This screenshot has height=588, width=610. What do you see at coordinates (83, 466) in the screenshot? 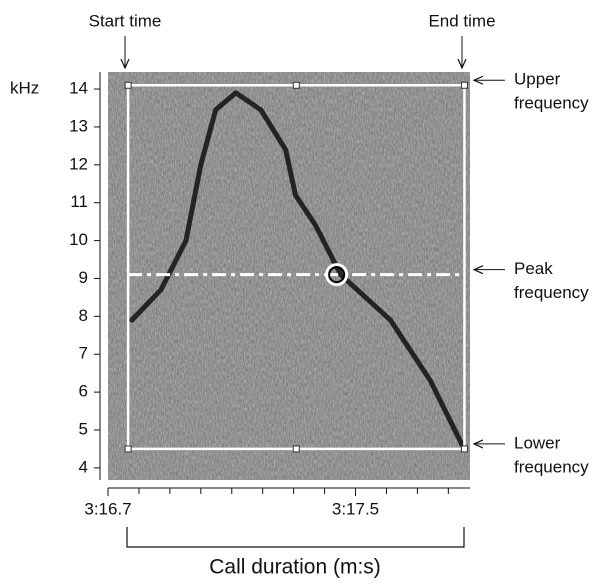
I see `y-tick-label: 4` at bounding box center [83, 466].